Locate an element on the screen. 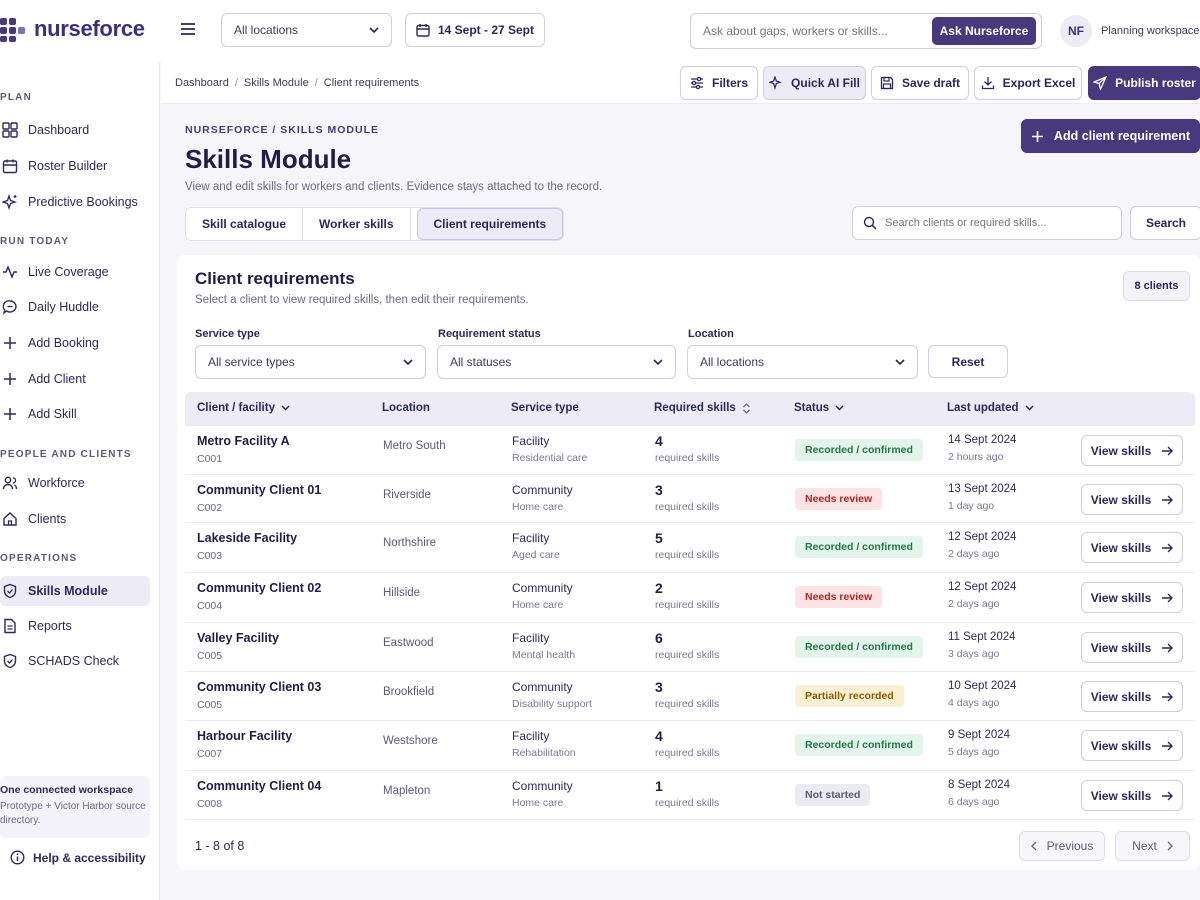 The height and width of the screenshot is (900, 1200). last-updated-relative: 4 days ago is located at coordinates (974, 703).